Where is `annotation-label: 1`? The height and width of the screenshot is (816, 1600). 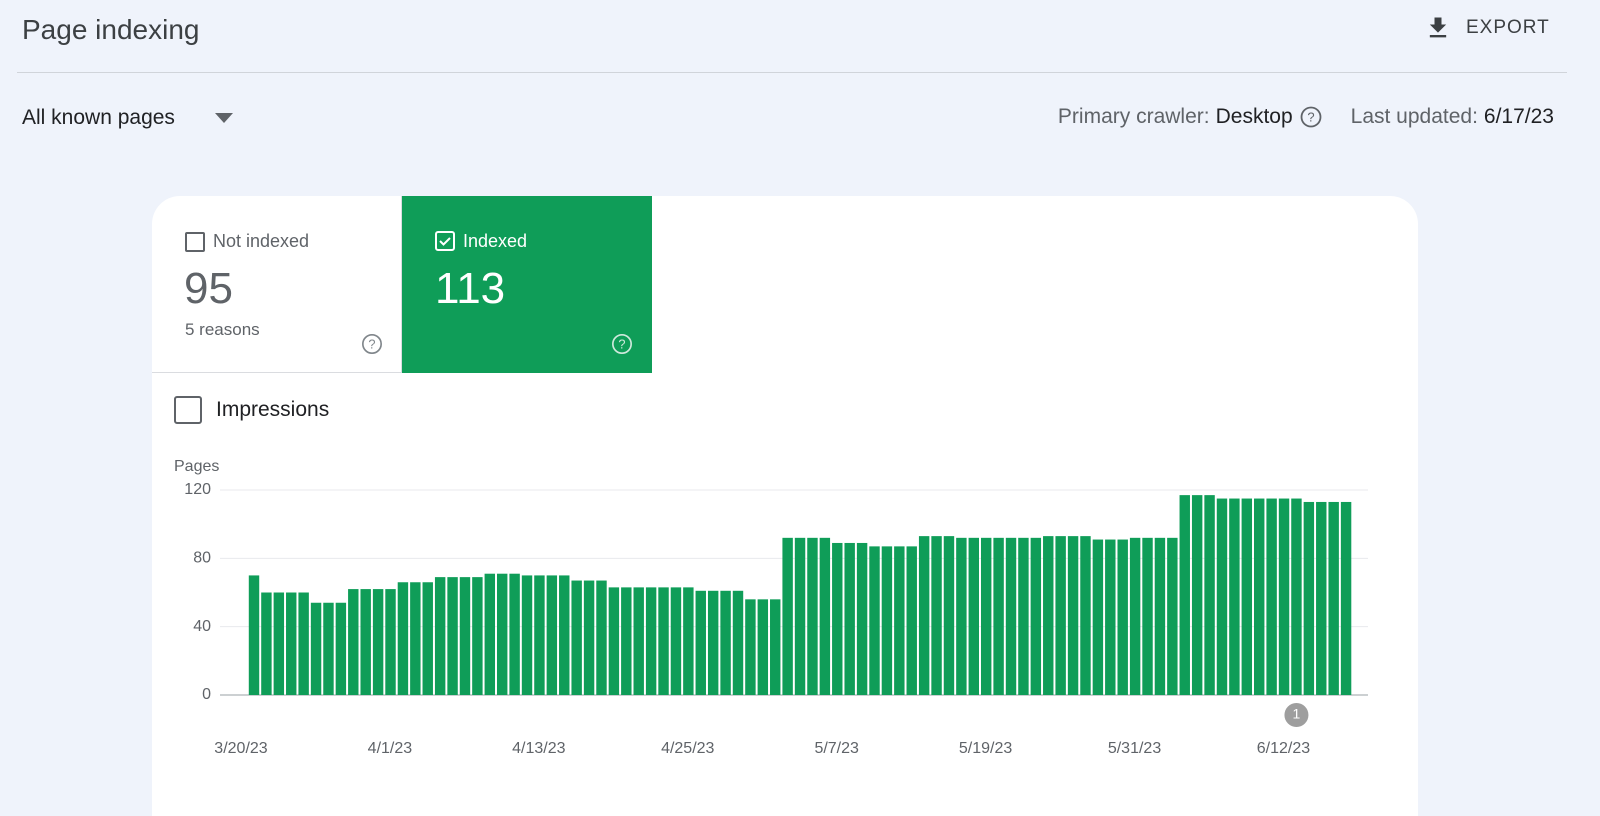 annotation-label: 1 is located at coordinates (1297, 714).